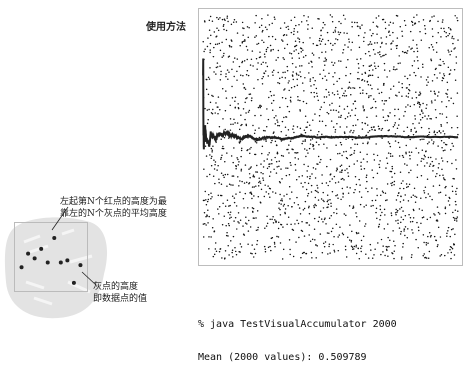 The width and height of the screenshot is (465, 374). Describe the element at coordinates (47, 262) in the screenshot. I see `inset-data-point` at that location.